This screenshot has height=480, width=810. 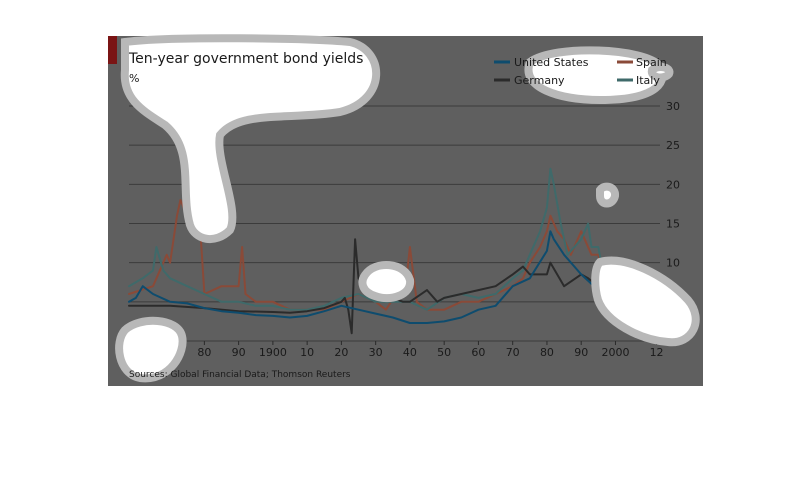 I want to click on legend-label-italy: Italy, so click(x=648, y=80).